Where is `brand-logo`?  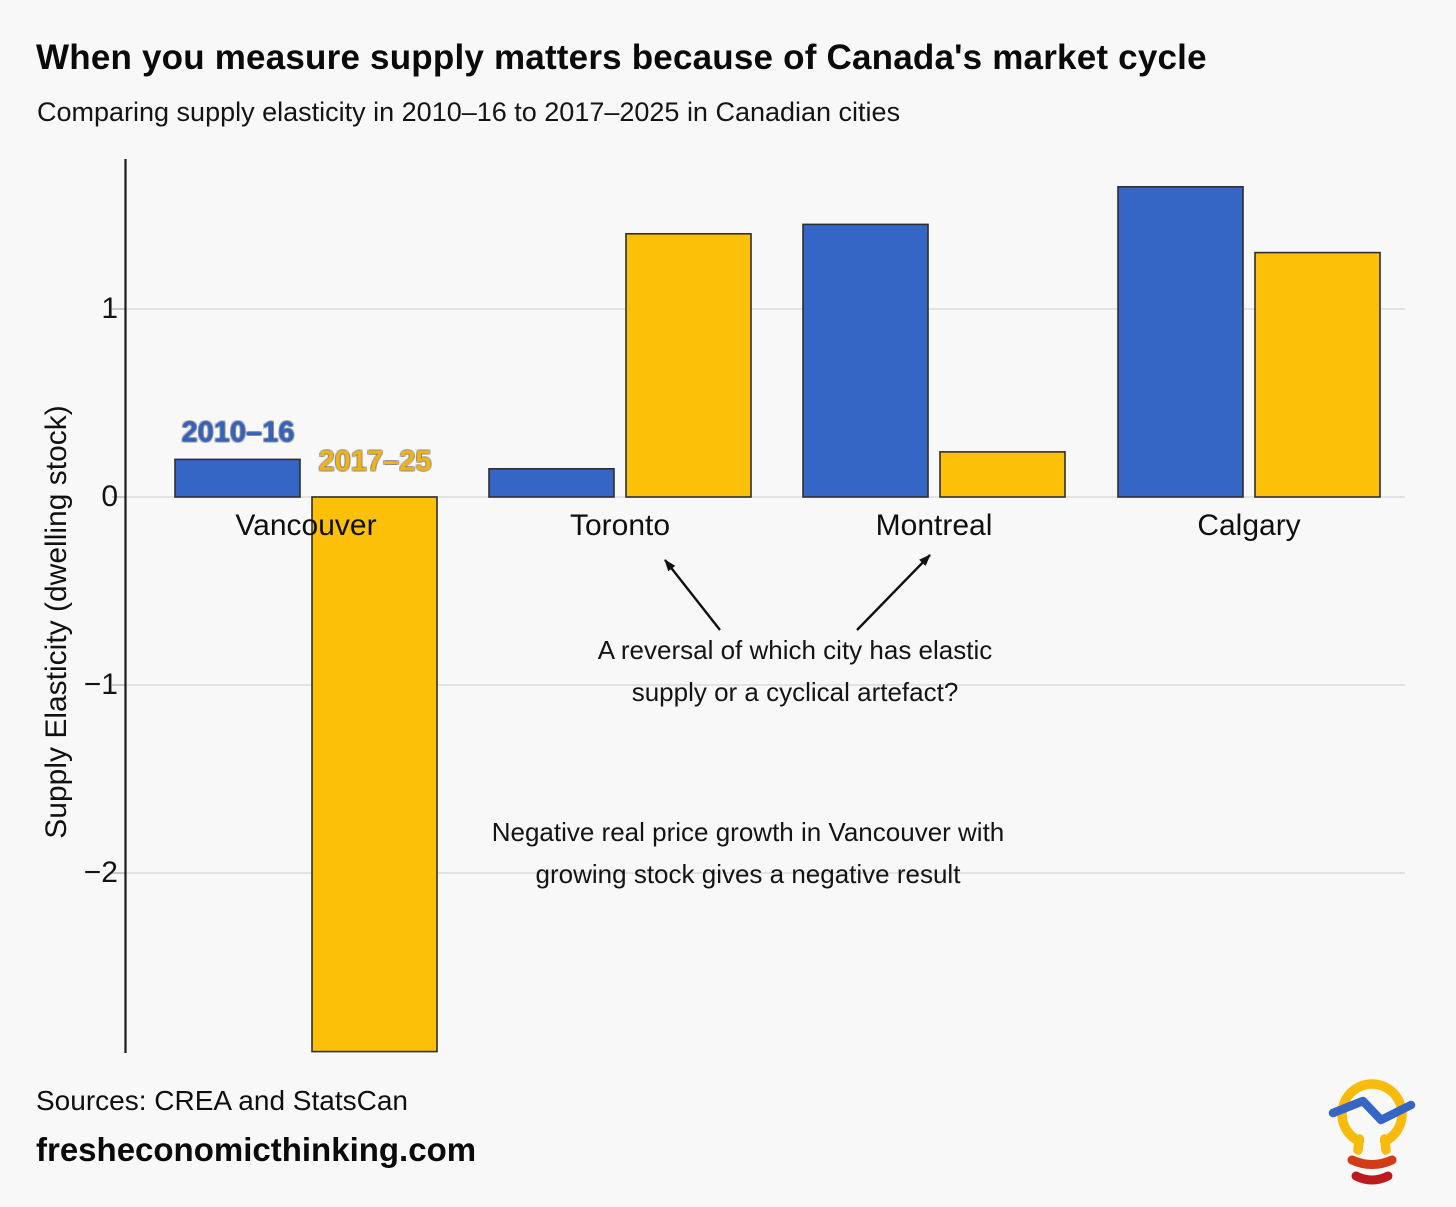
brand-logo is located at coordinates (1372, 1132).